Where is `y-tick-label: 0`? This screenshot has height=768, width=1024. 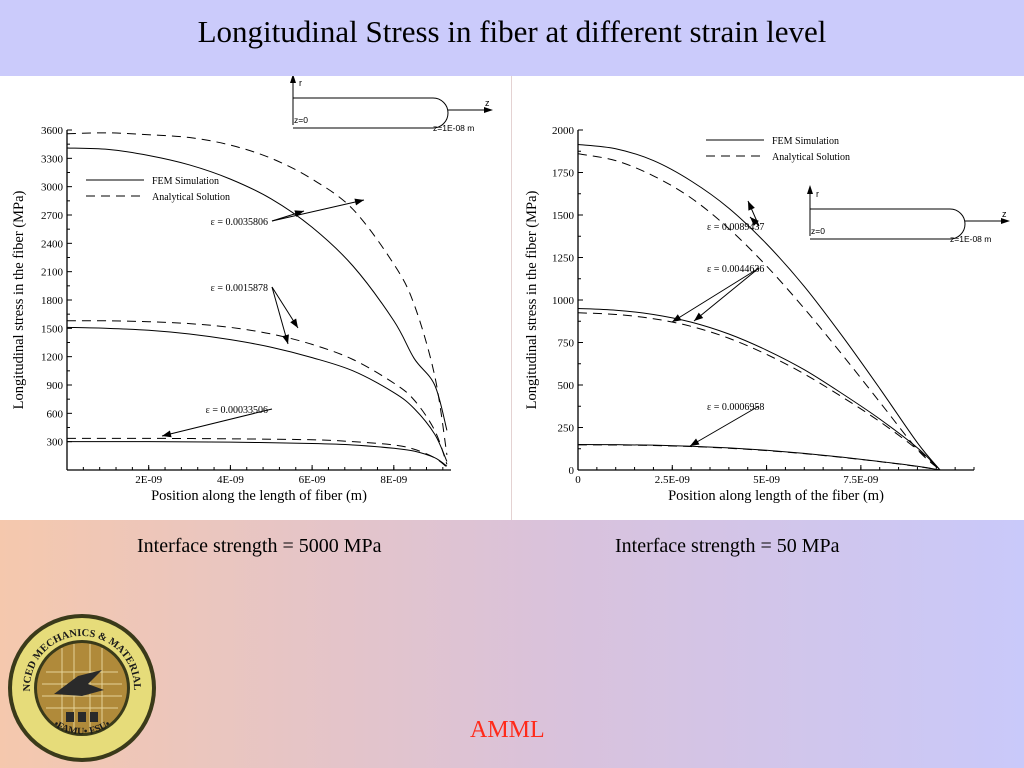 y-tick-label: 0 is located at coordinates (572, 471).